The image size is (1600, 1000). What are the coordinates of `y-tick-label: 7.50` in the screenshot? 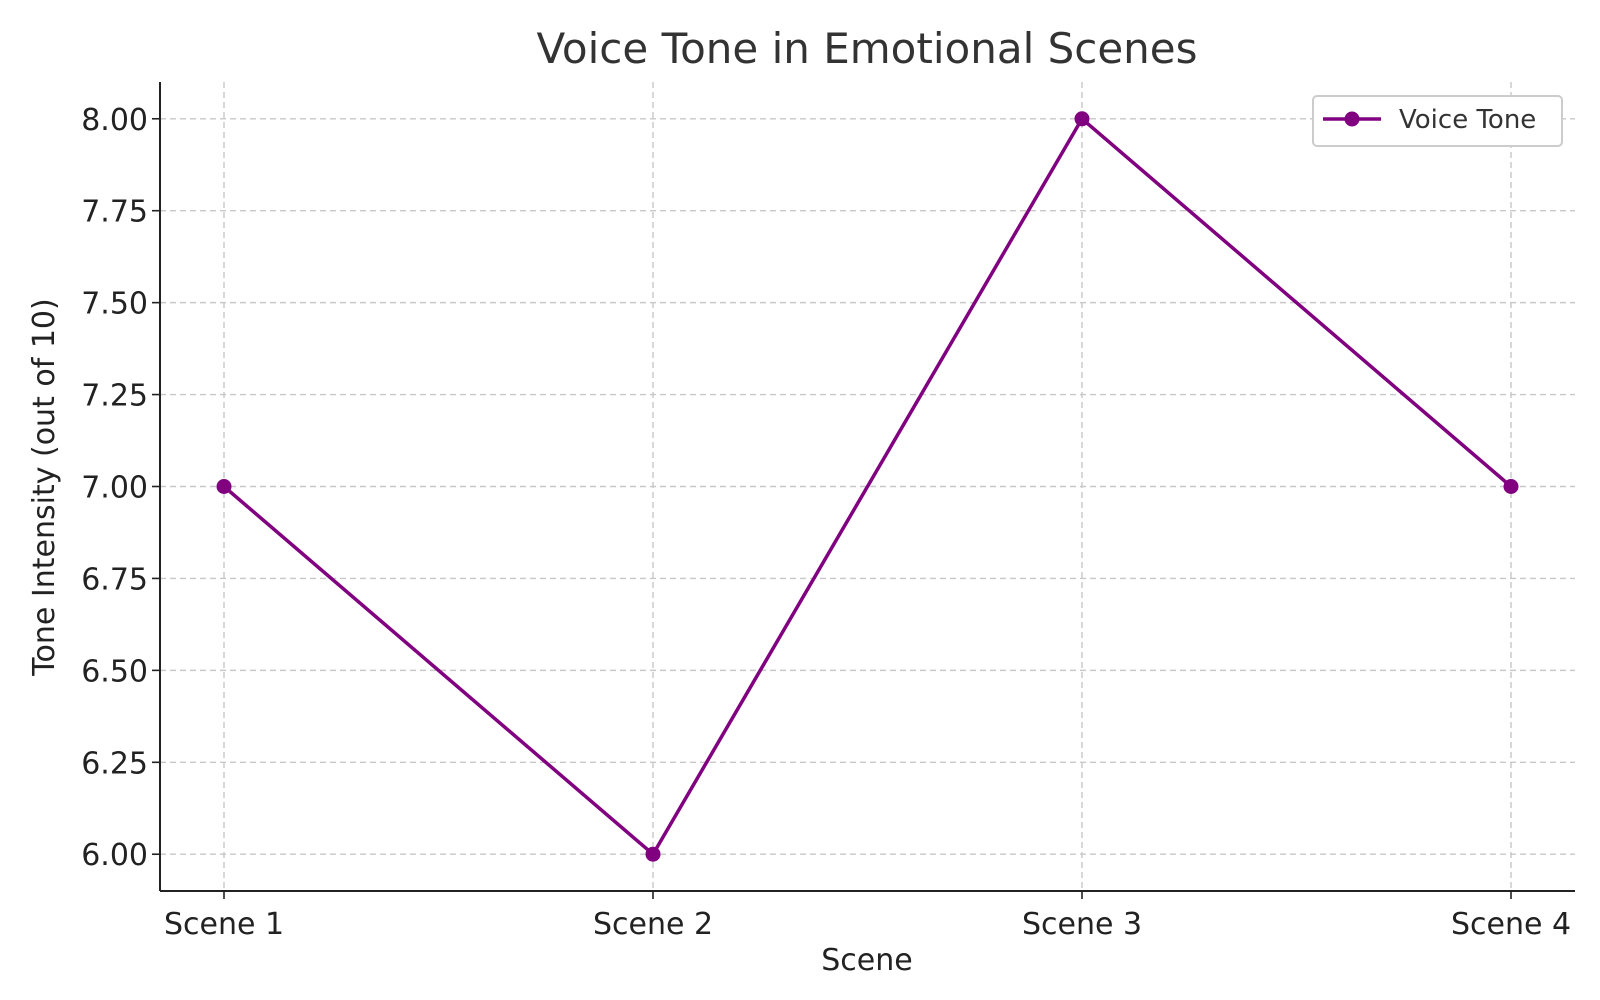 It's located at (114, 304).